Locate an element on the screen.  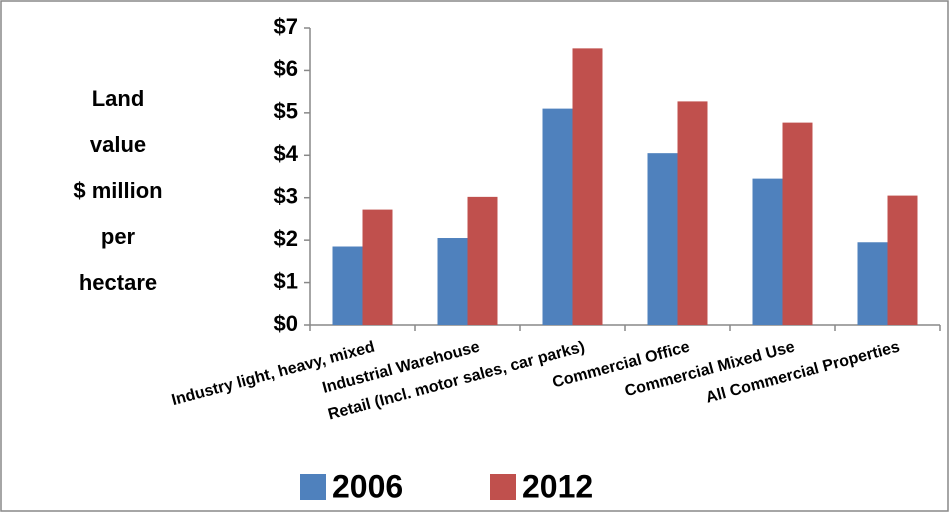
y-tick-label: $6 is located at coordinates (286, 68).